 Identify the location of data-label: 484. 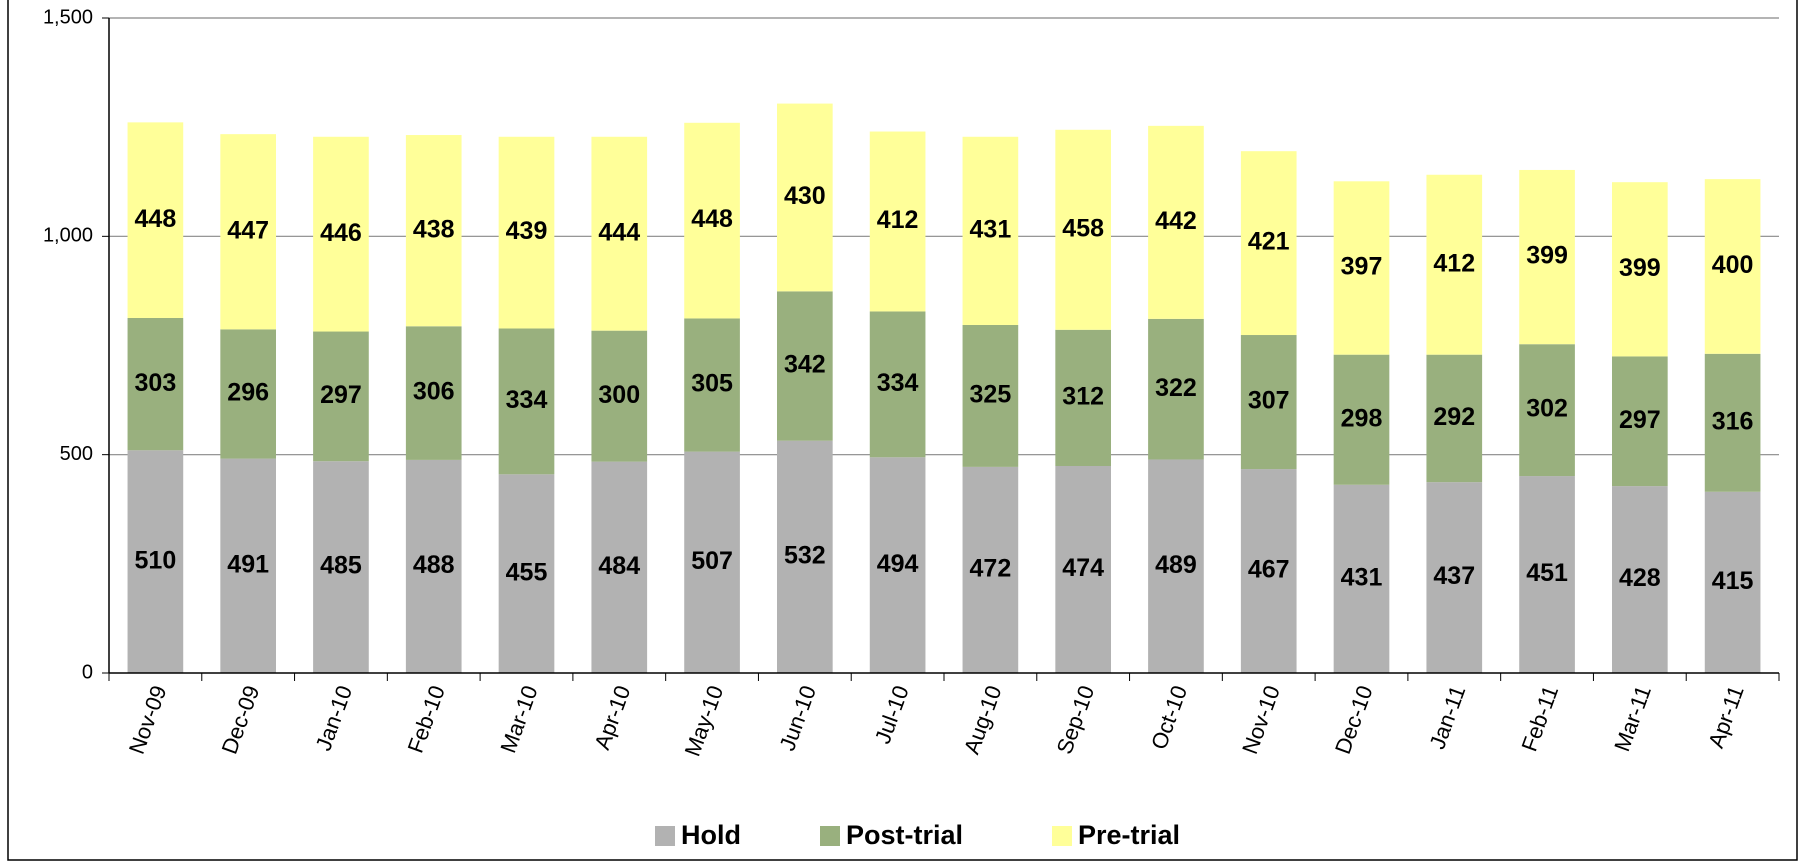
(619, 566).